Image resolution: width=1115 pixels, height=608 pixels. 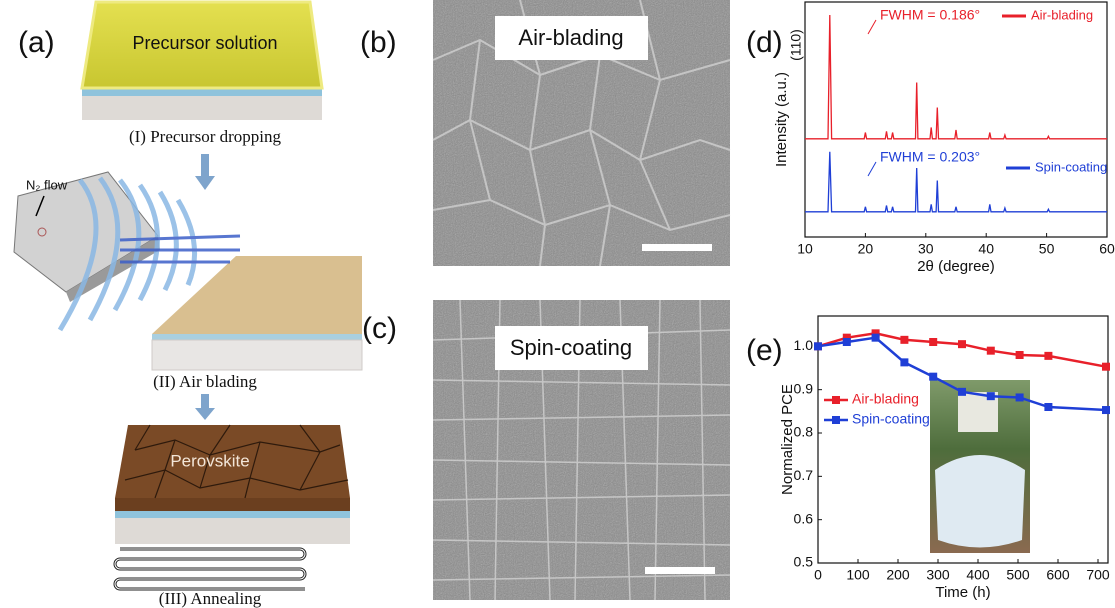 I want to click on sem-image: Air-blading, so click(x=581, y=133).